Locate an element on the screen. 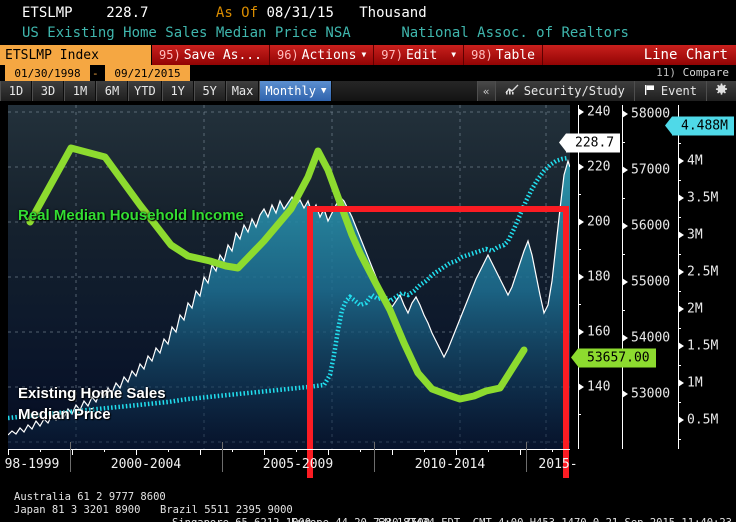  date-from-input: 01/30/1998 is located at coordinates (47, 73).